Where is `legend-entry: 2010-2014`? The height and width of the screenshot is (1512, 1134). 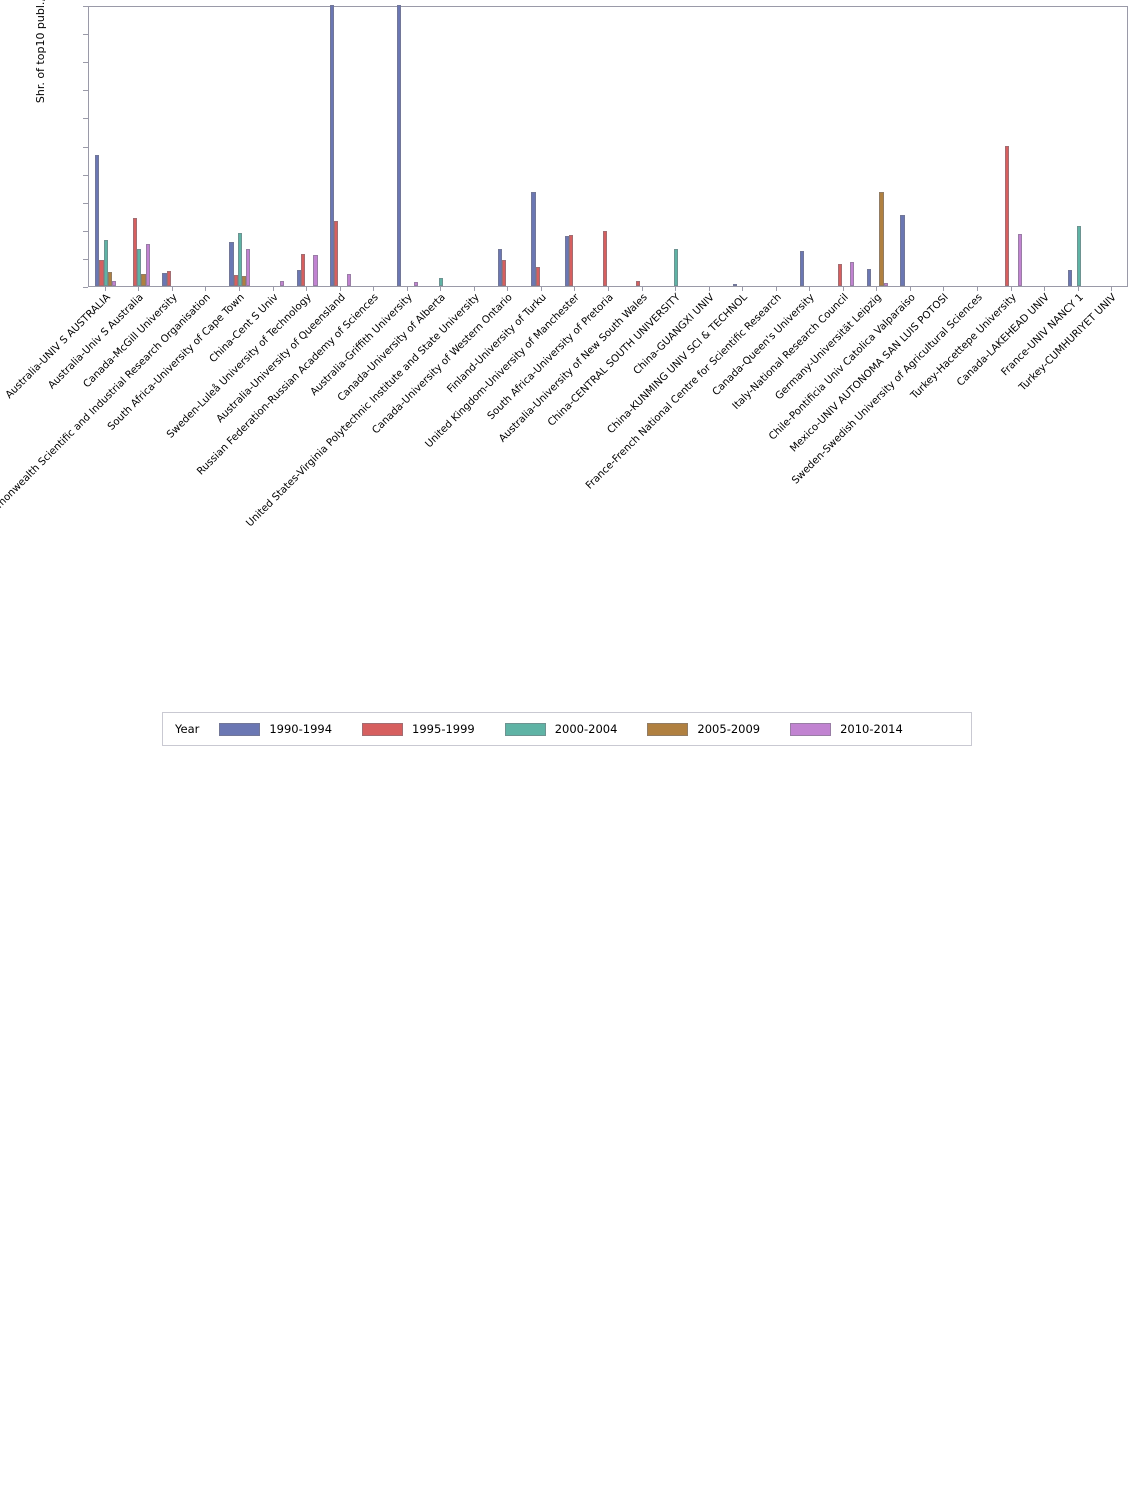
legend-entry: 2010-2014 is located at coordinates (846, 729).